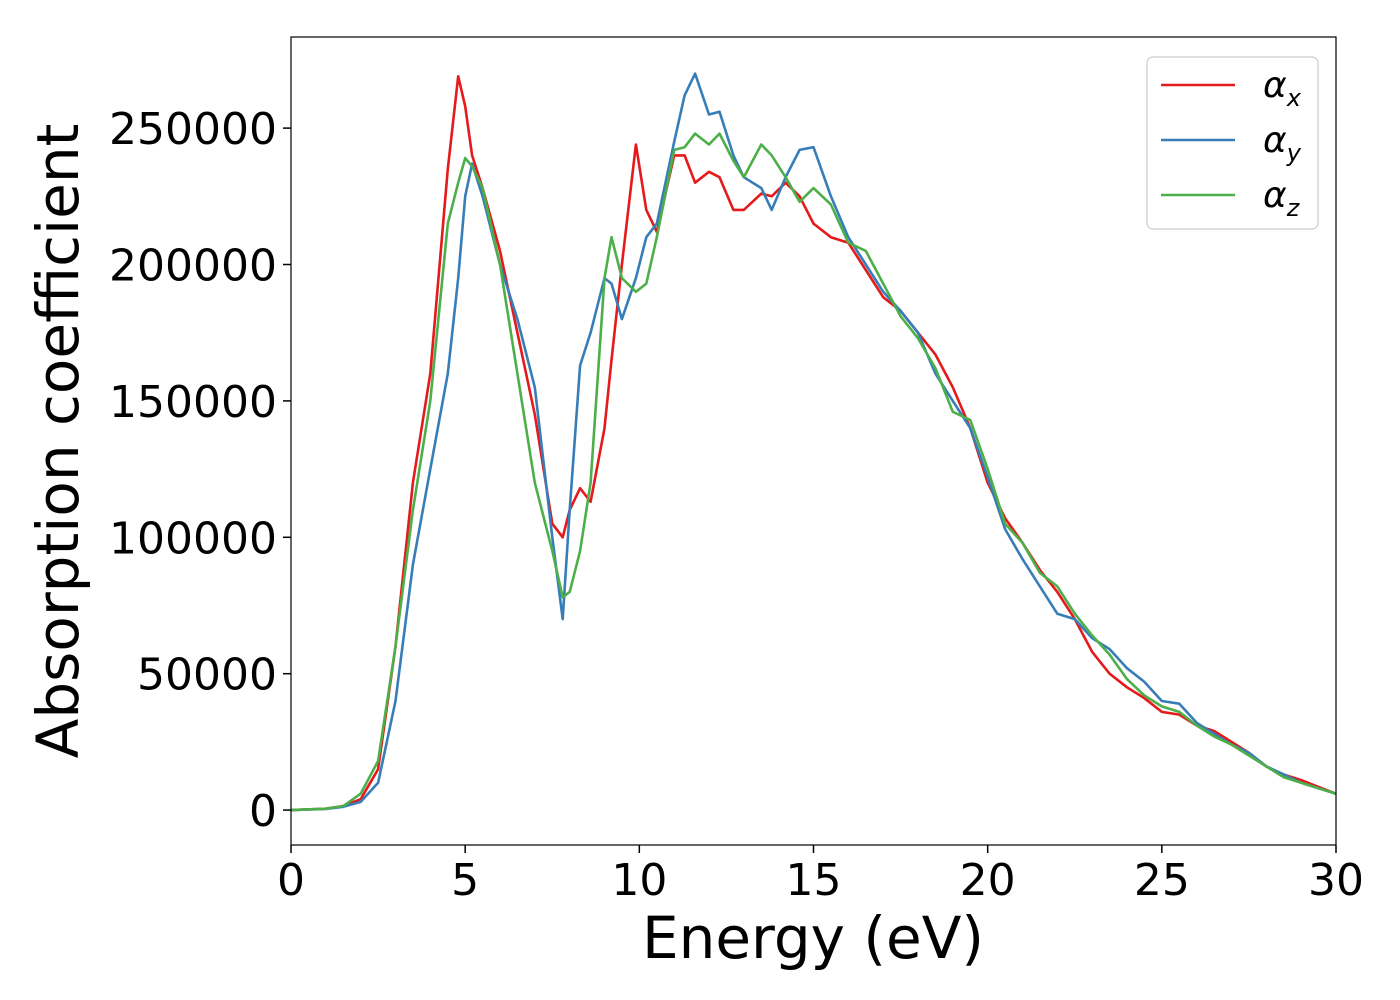 Image resolution: width=1400 pixels, height=1000 pixels. Describe the element at coordinates (814, 880) in the screenshot. I see `x-tick-label: 15` at that location.